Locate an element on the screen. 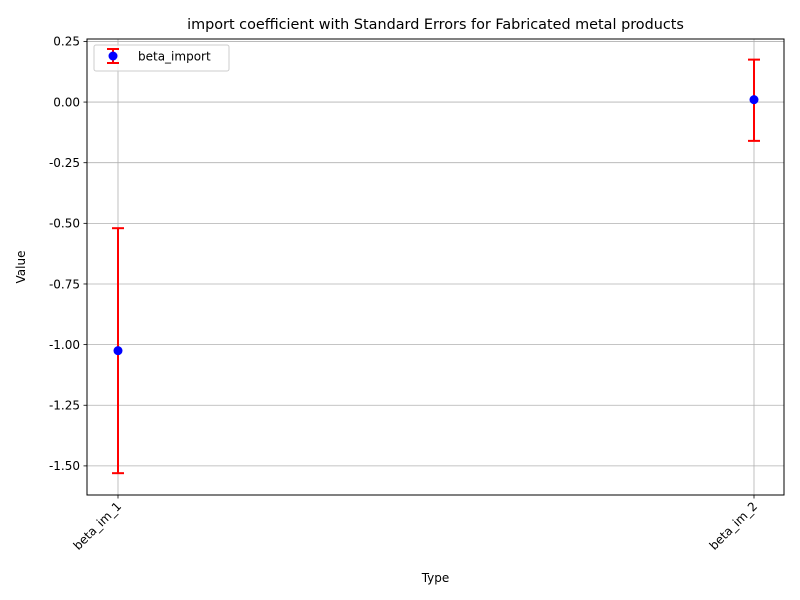 This screenshot has height=600, width=800. legend: beta_import is located at coordinates (161, 58).